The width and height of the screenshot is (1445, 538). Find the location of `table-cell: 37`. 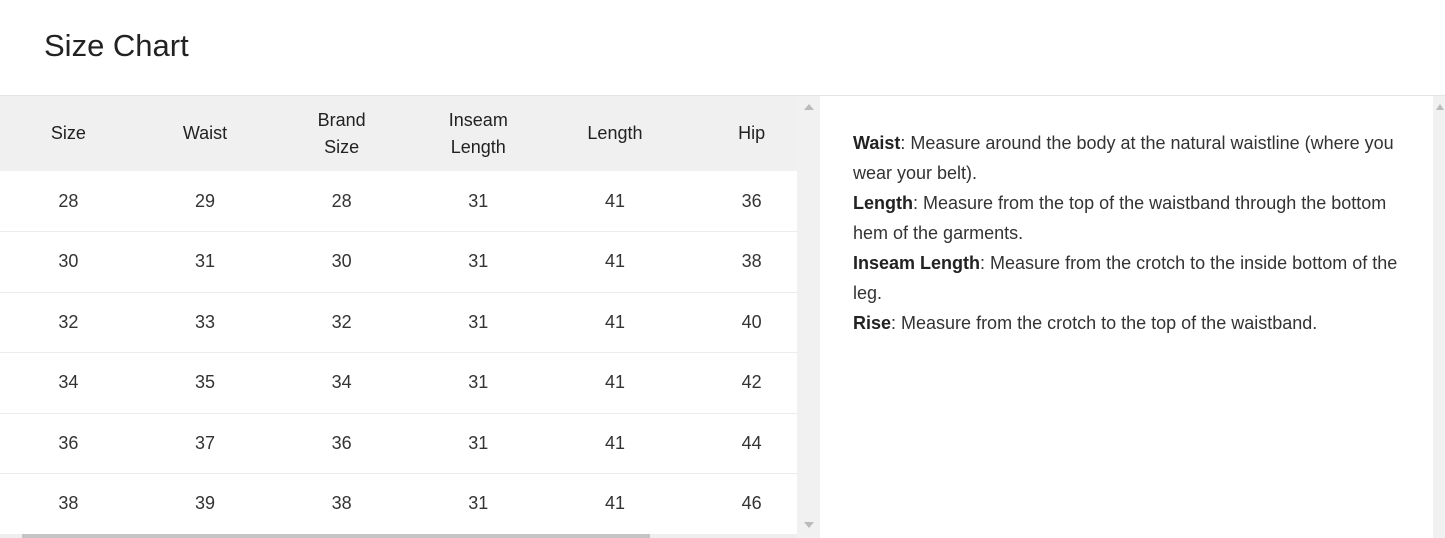

table-cell: 37 is located at coordinates (205, 443).